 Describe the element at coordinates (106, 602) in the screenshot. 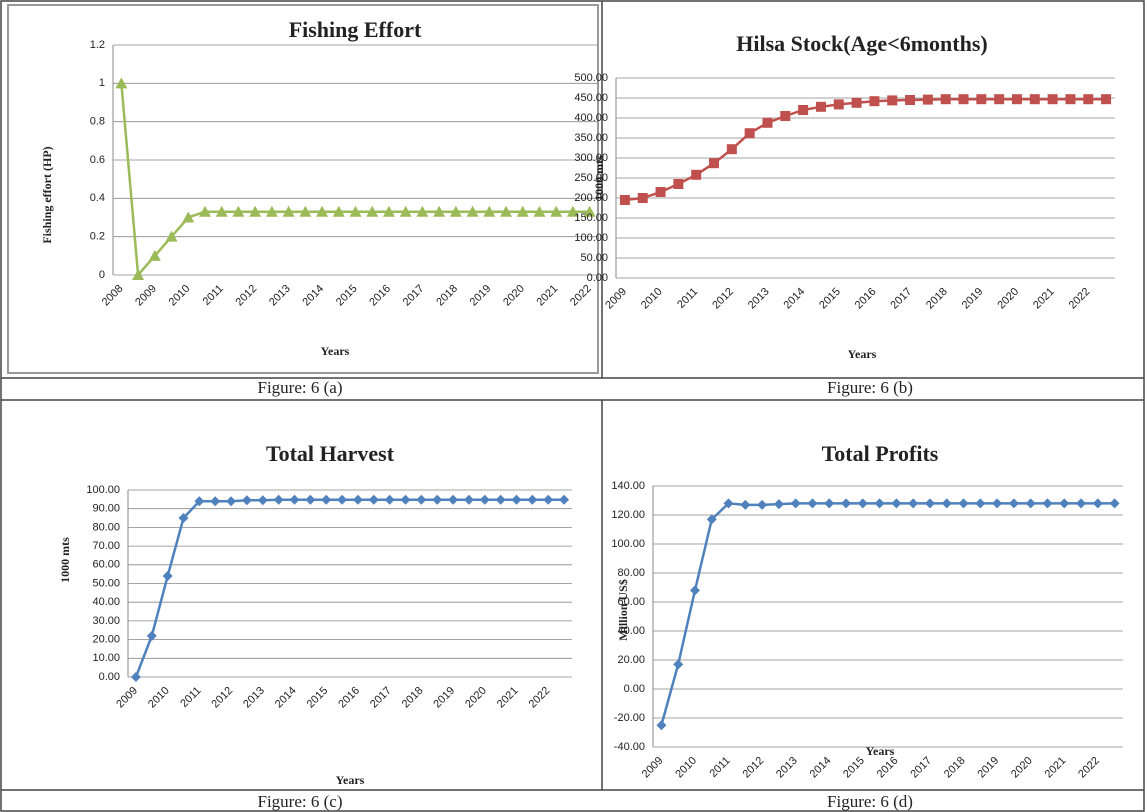

I see `y-tick-label: 40.00` at that location.